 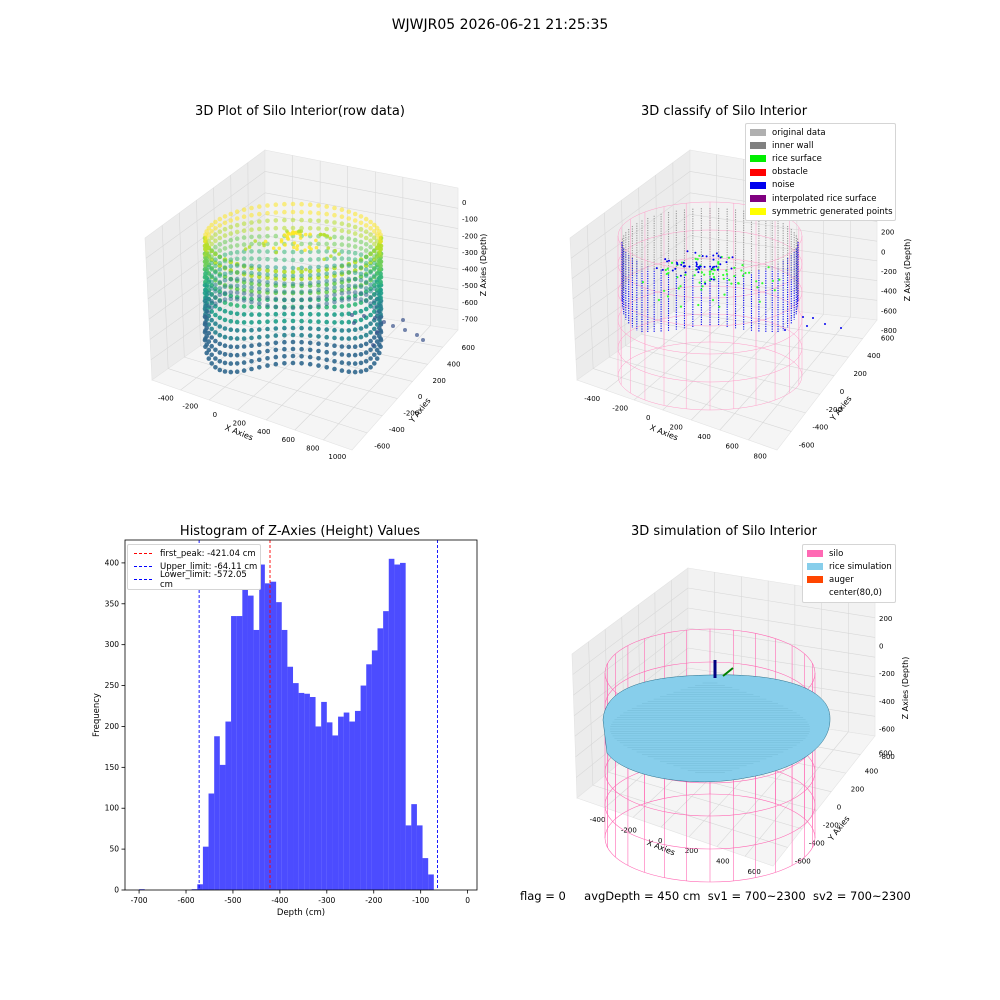 I want to click on y-tick-label: 150, so click(x=112, y=767).